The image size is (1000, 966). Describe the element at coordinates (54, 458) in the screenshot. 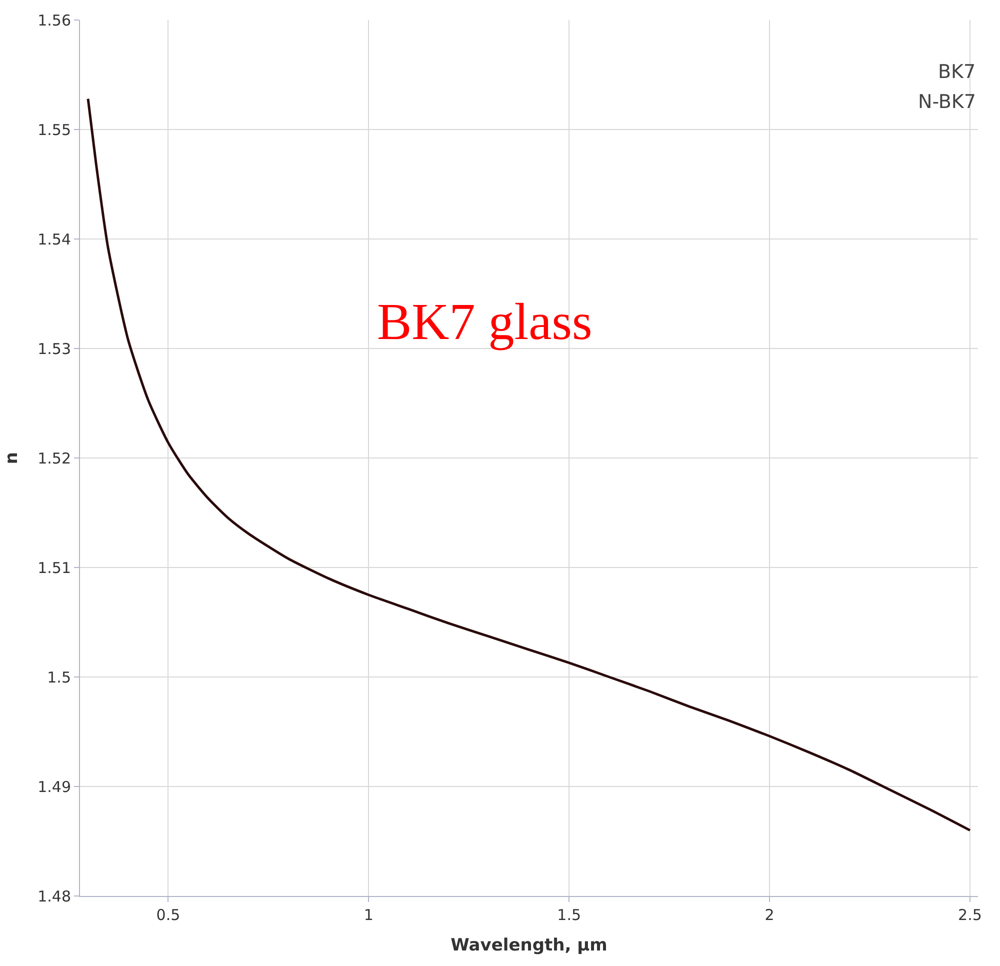

I see `y-tick-label: 1.52` at that location.